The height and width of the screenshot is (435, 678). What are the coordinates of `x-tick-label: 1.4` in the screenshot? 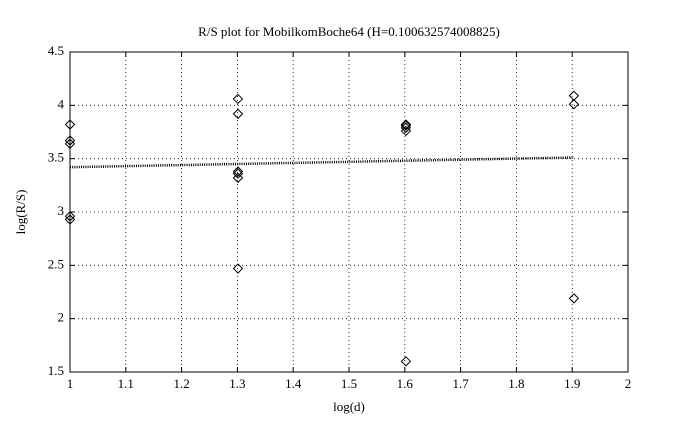 It's located at (293, 383).